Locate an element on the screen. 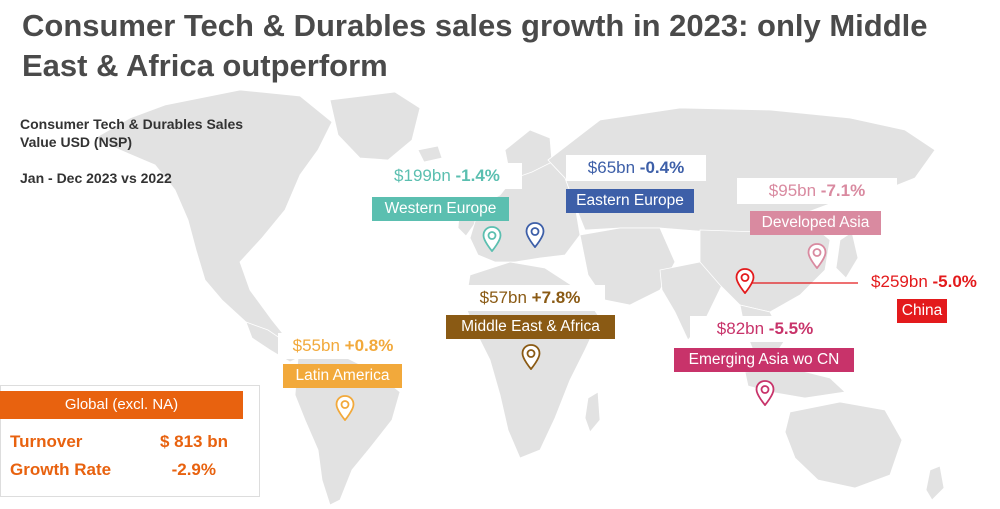 The width and height of the screenshot is (1000, 509). region-value-middle-east-africa: $57bn +7.8% is located at coordinates (530, 298).